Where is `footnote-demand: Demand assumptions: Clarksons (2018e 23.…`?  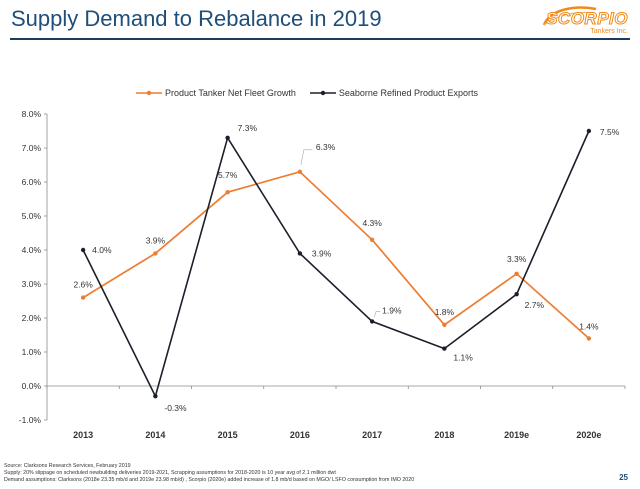
footnote-demand: Demand assumptions: Clarksons (2018e 23.… is located at coordinates (209, 480).